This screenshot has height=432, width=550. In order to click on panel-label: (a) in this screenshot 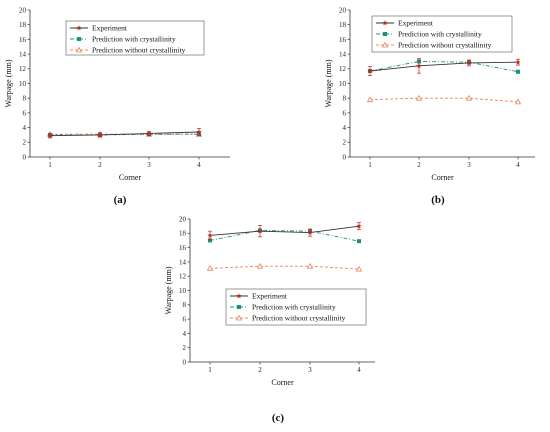, I will do `click(120, 200)`.